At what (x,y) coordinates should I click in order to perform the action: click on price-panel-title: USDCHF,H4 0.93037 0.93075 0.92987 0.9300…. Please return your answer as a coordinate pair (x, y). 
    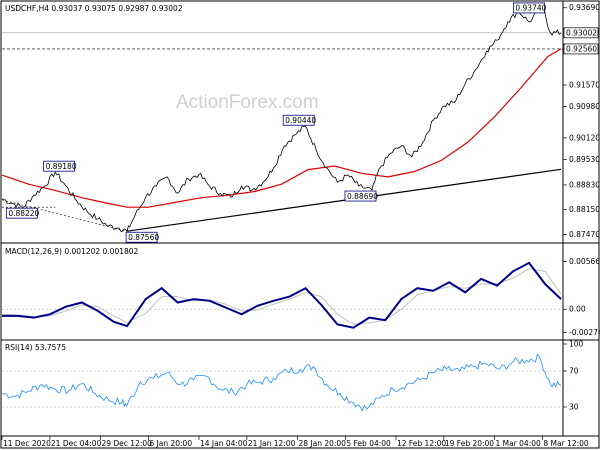
    Looking at the image, I should click on (94, 8).